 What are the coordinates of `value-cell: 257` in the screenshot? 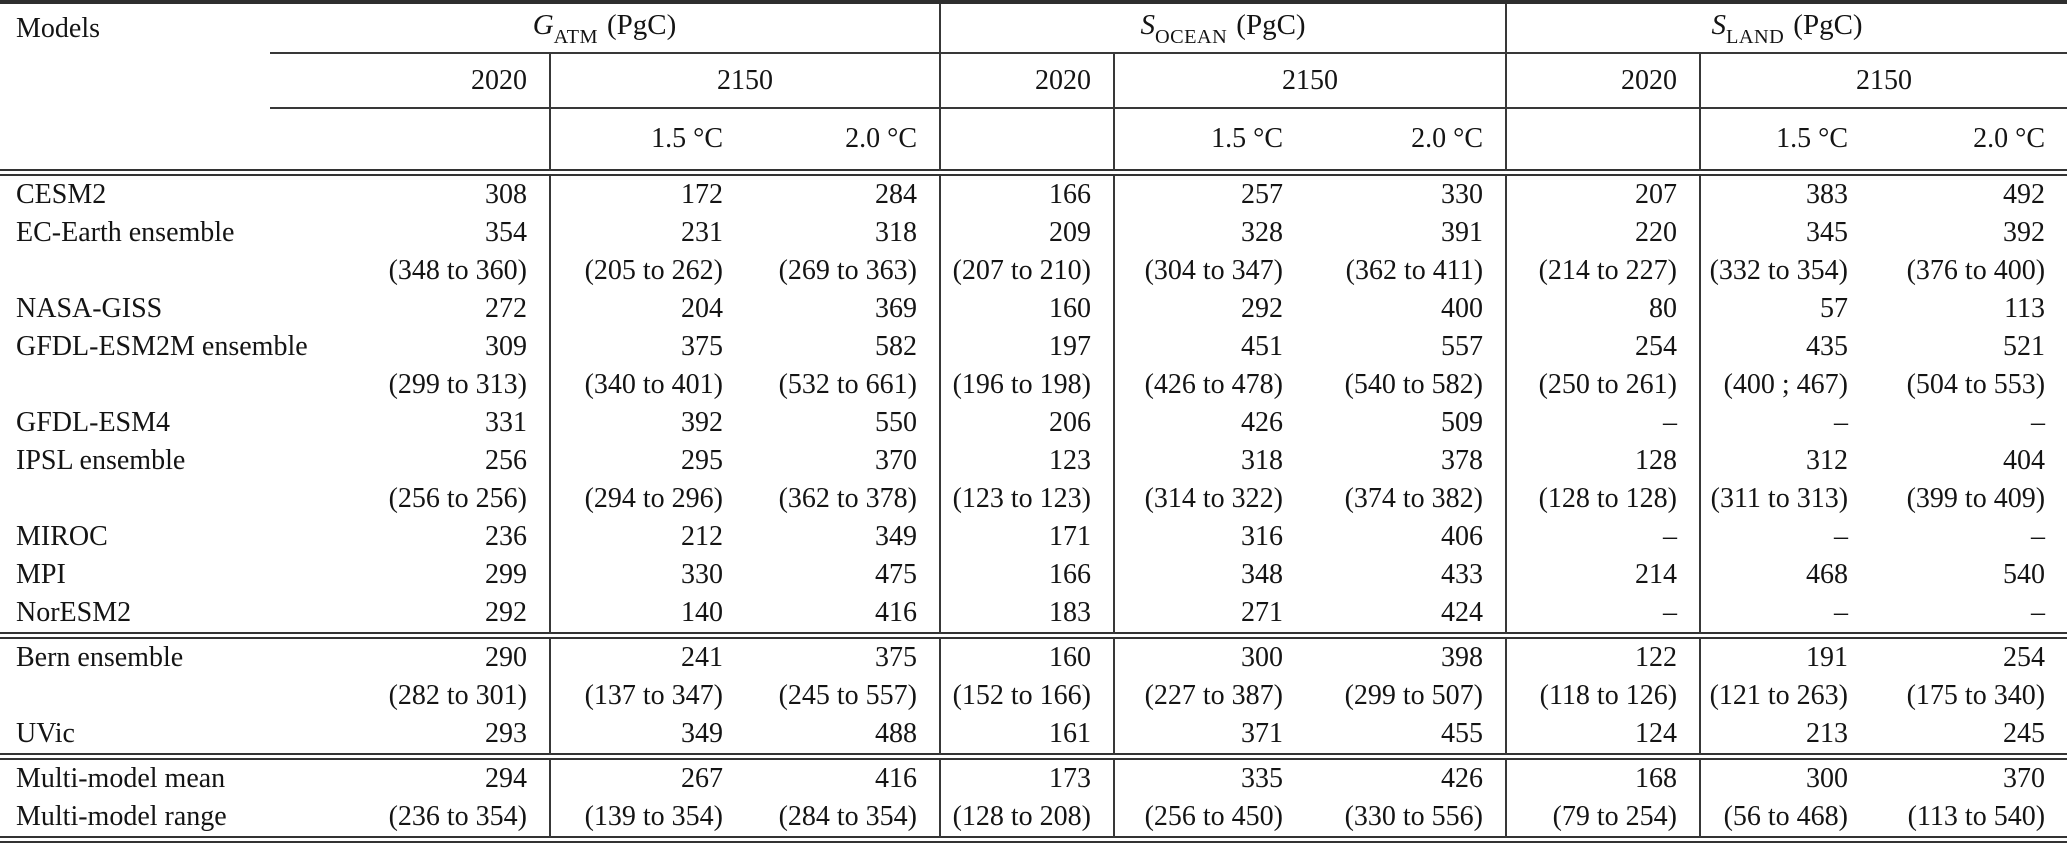 It's located at (1209, 194).